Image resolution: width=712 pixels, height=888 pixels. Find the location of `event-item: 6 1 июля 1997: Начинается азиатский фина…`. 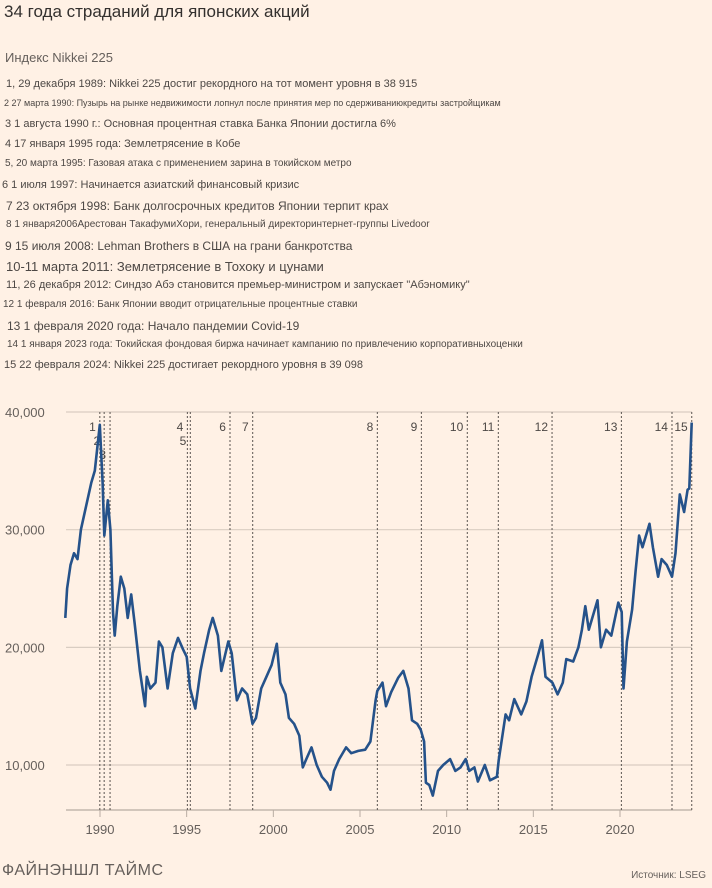

event-item: 6 1 июля 1997: Начинается азиатский фина… is located at coordinates (151, 184).